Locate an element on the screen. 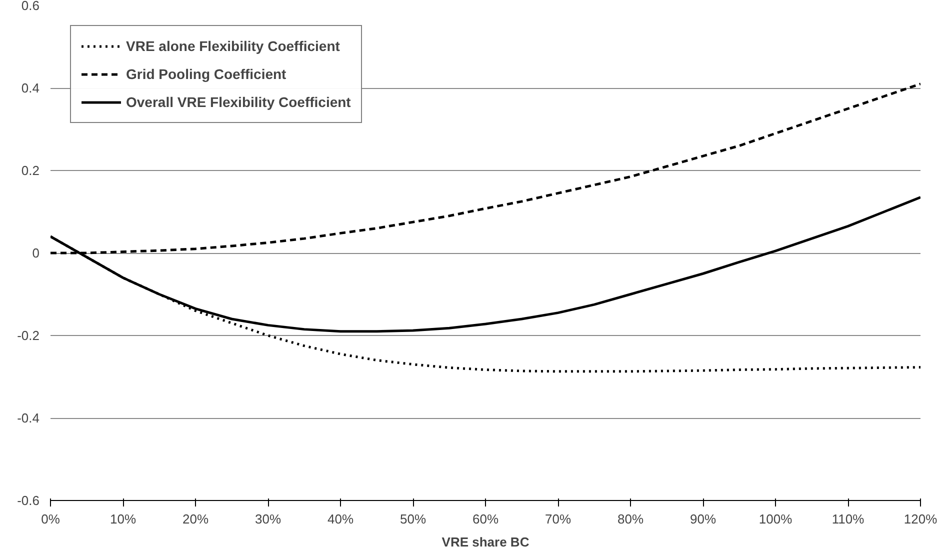 This screenshot has width=952, height=556. x-tick-label: 80% is located at coordinates (630, 519).